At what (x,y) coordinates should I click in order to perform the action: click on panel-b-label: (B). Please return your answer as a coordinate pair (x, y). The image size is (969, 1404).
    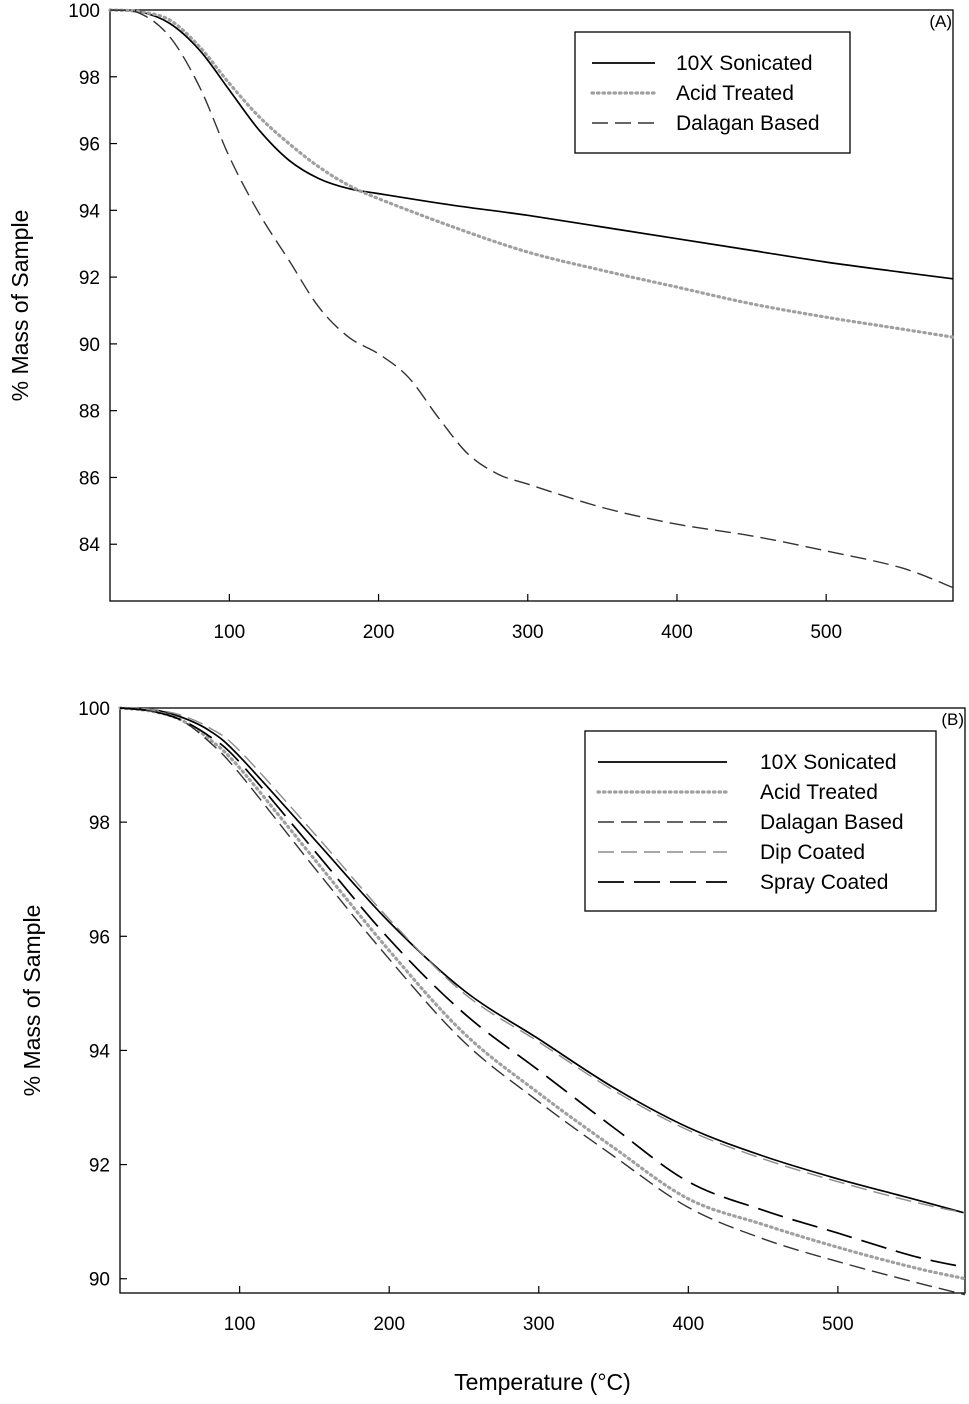
    Looking at the image, I should click on (952, 719).